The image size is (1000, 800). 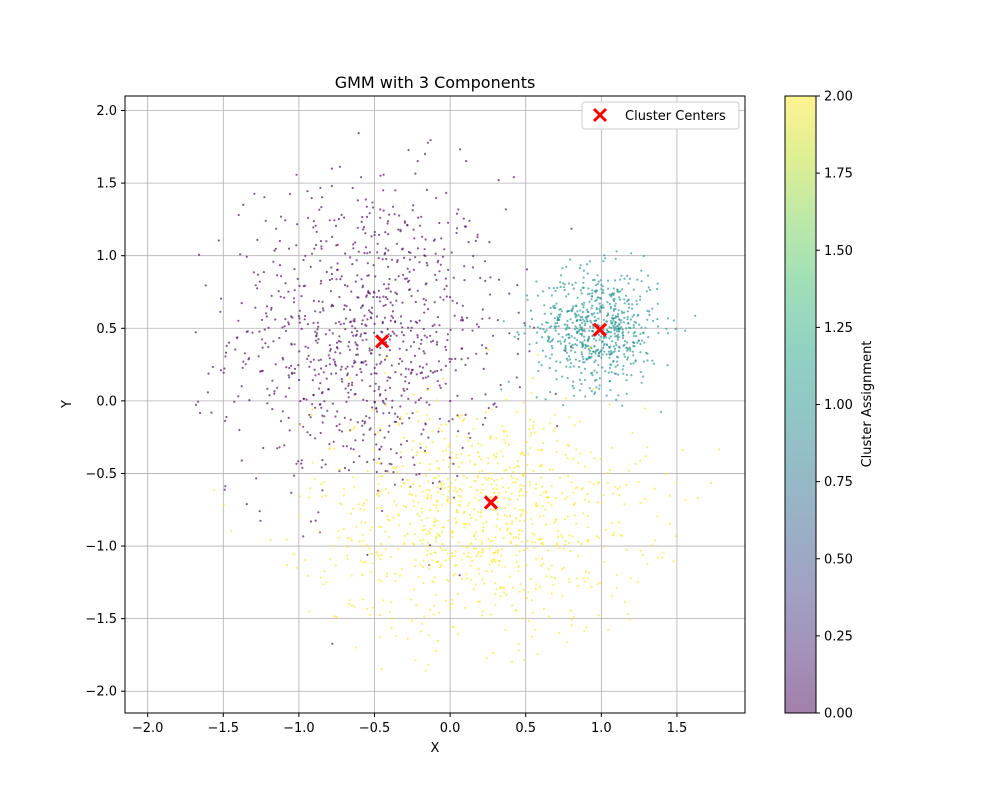 I want to click on x-axis-ticks: −2.0 −1.5 −1.0 −0.5 0.0 0.5 1.0 1.5, so click(x=409, y=724).